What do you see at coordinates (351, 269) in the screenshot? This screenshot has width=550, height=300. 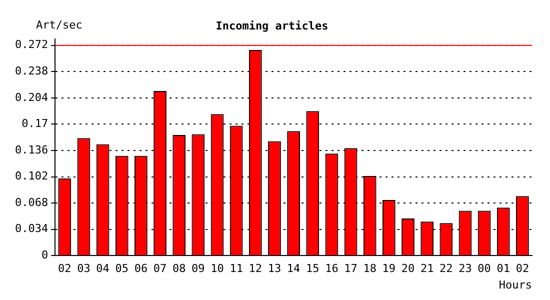 I see `x-tick-label: 17` at bounding box center [351, 269].